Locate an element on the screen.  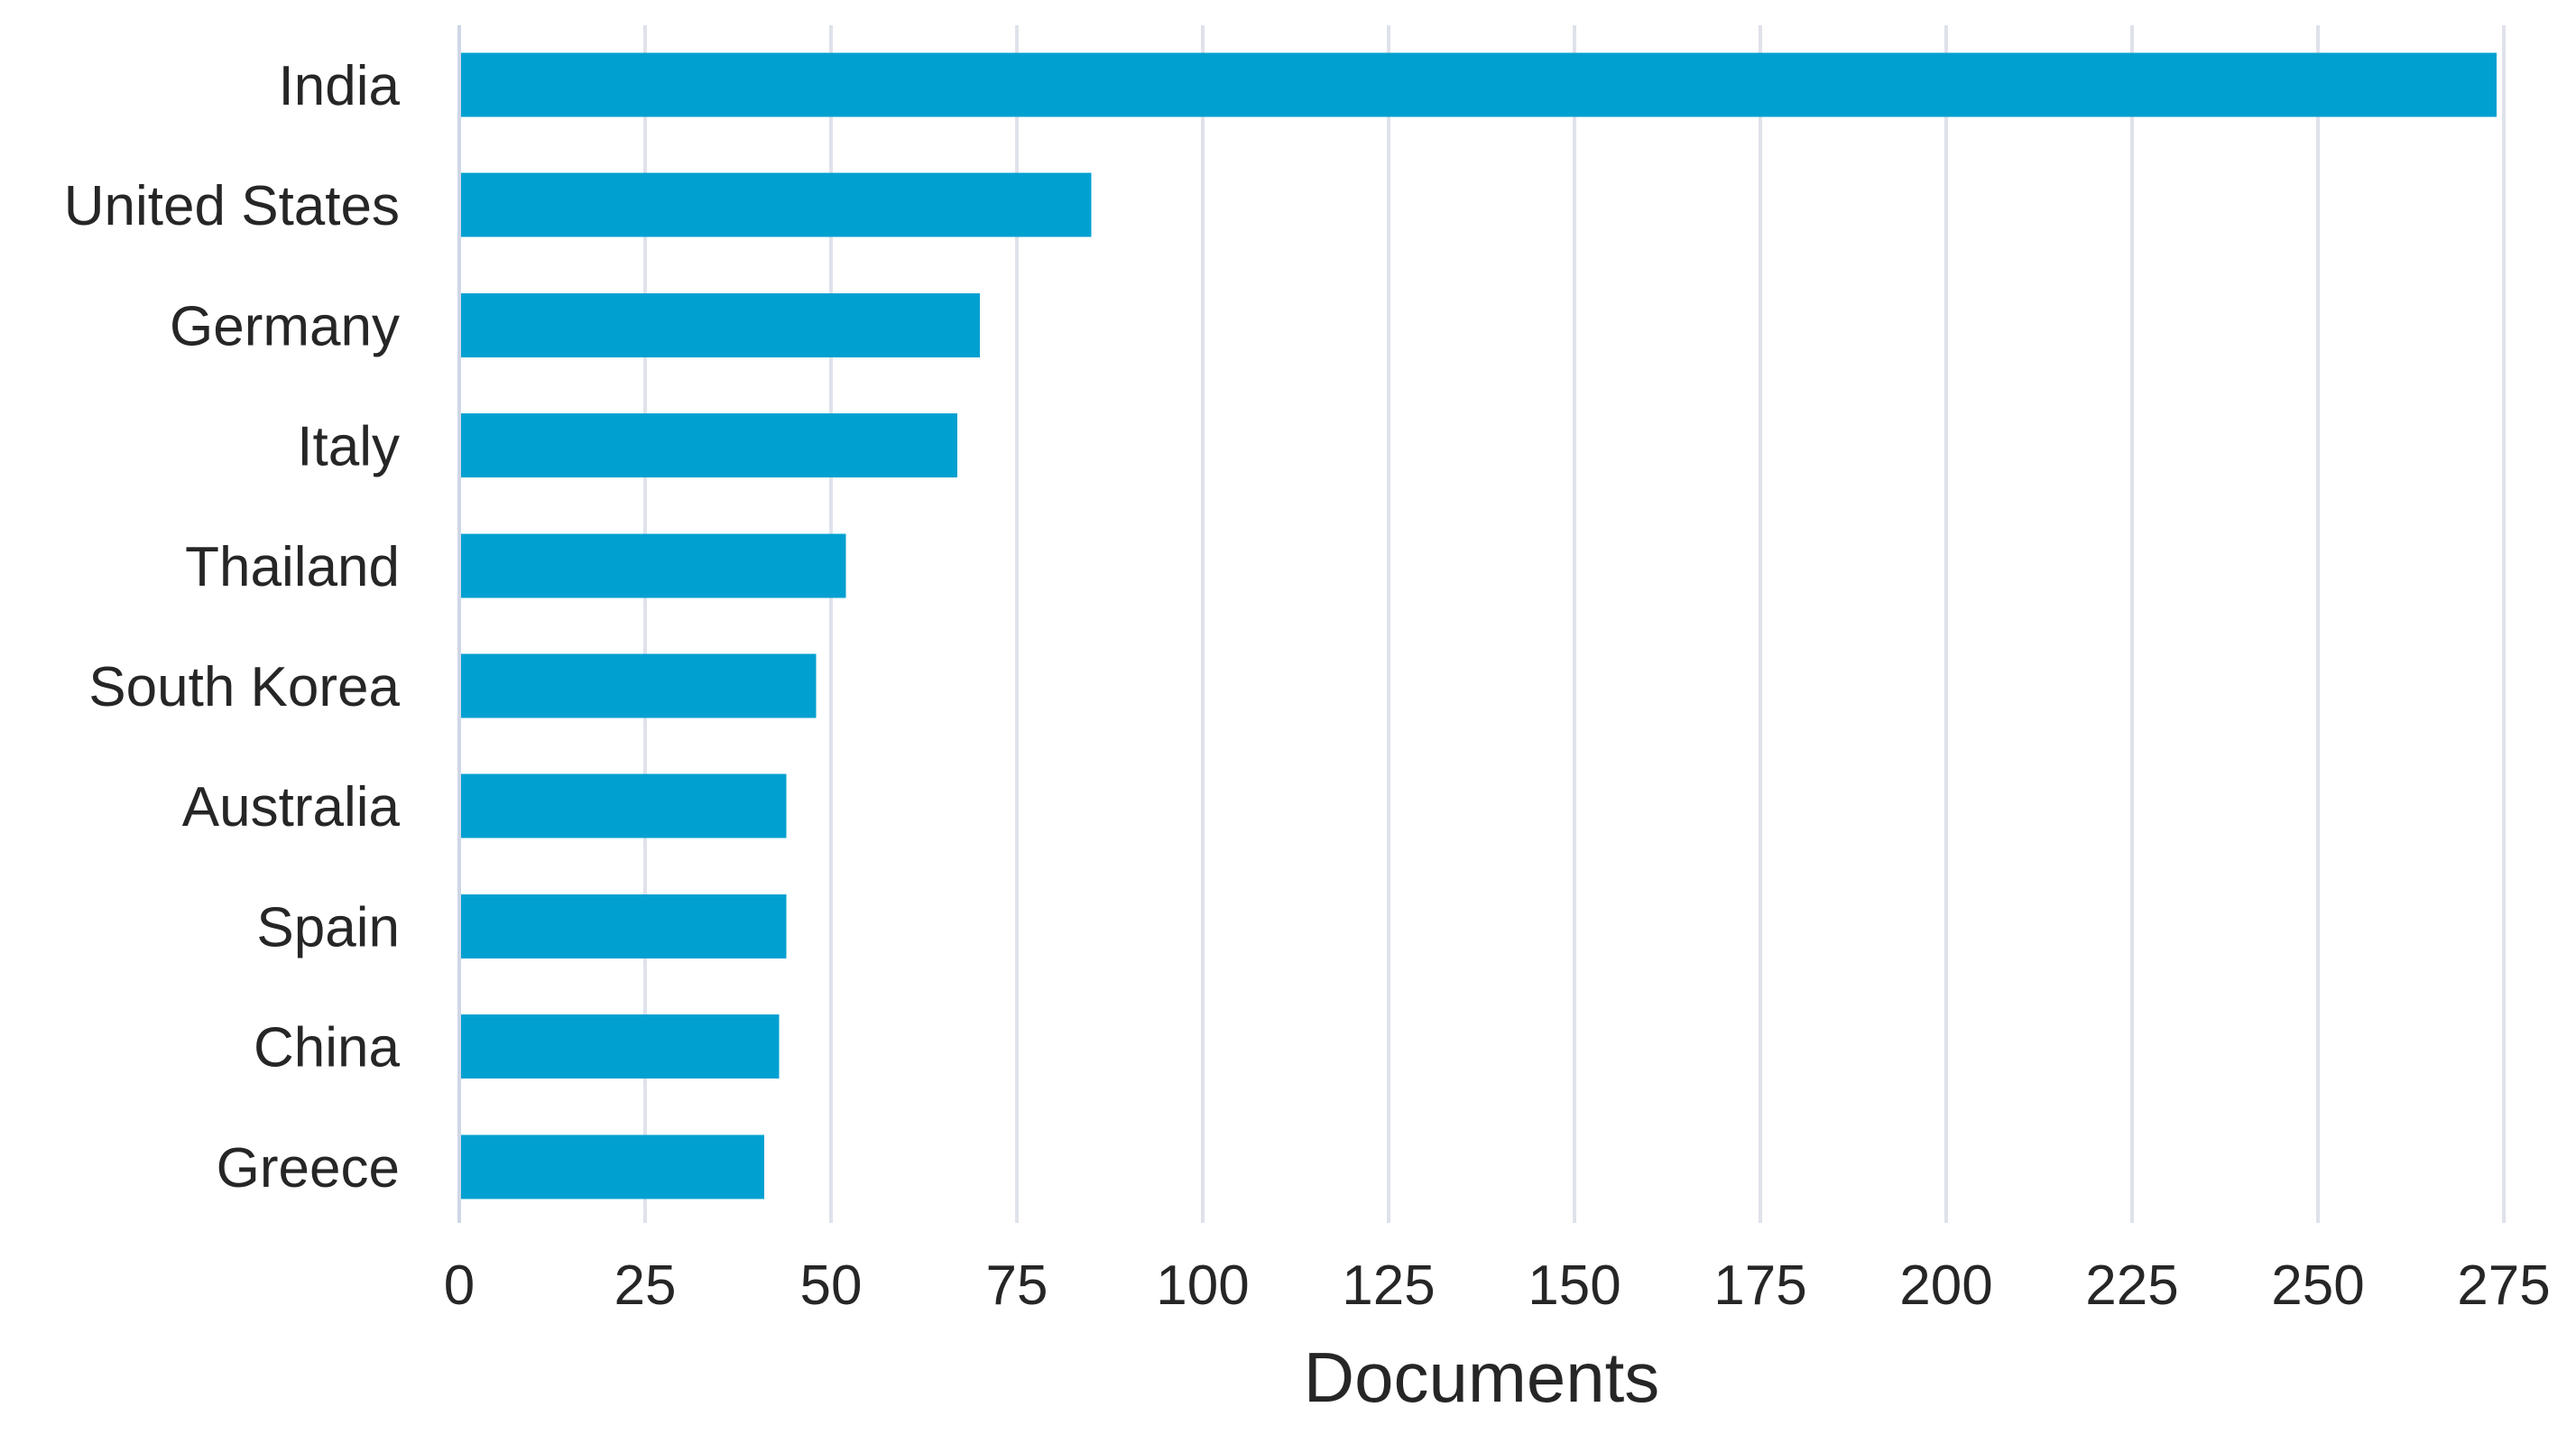
bar-australia is located at coordinates (624, 805).